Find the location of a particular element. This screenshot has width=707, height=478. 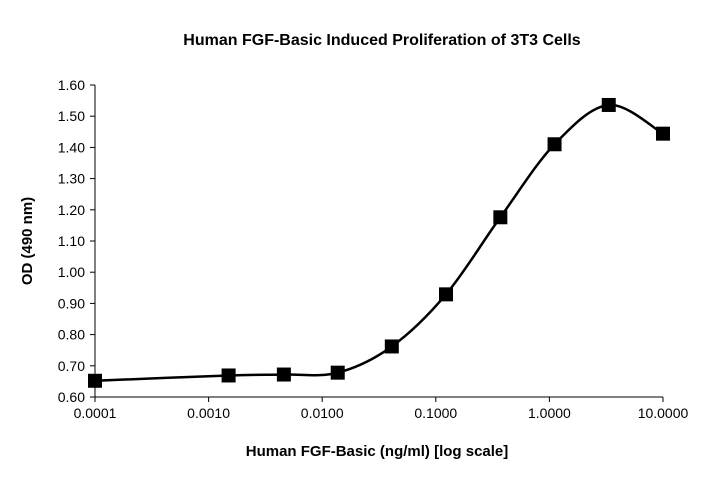

y-tick-label: 1.00 is located at coordinates (71, 272).